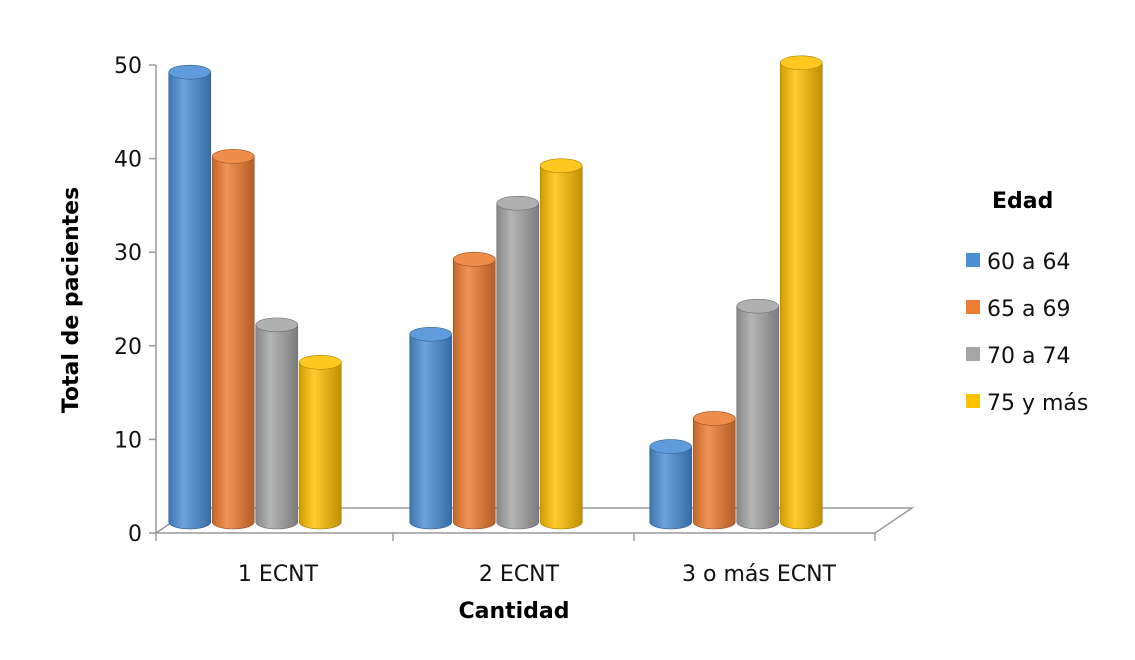 Image resolution: width=1135 pixels, height=660 pixels. What do you see at coordinates (128, 66) in the screenshot?
I see `y-tick-label: 50` at bounding box center [128, 66].